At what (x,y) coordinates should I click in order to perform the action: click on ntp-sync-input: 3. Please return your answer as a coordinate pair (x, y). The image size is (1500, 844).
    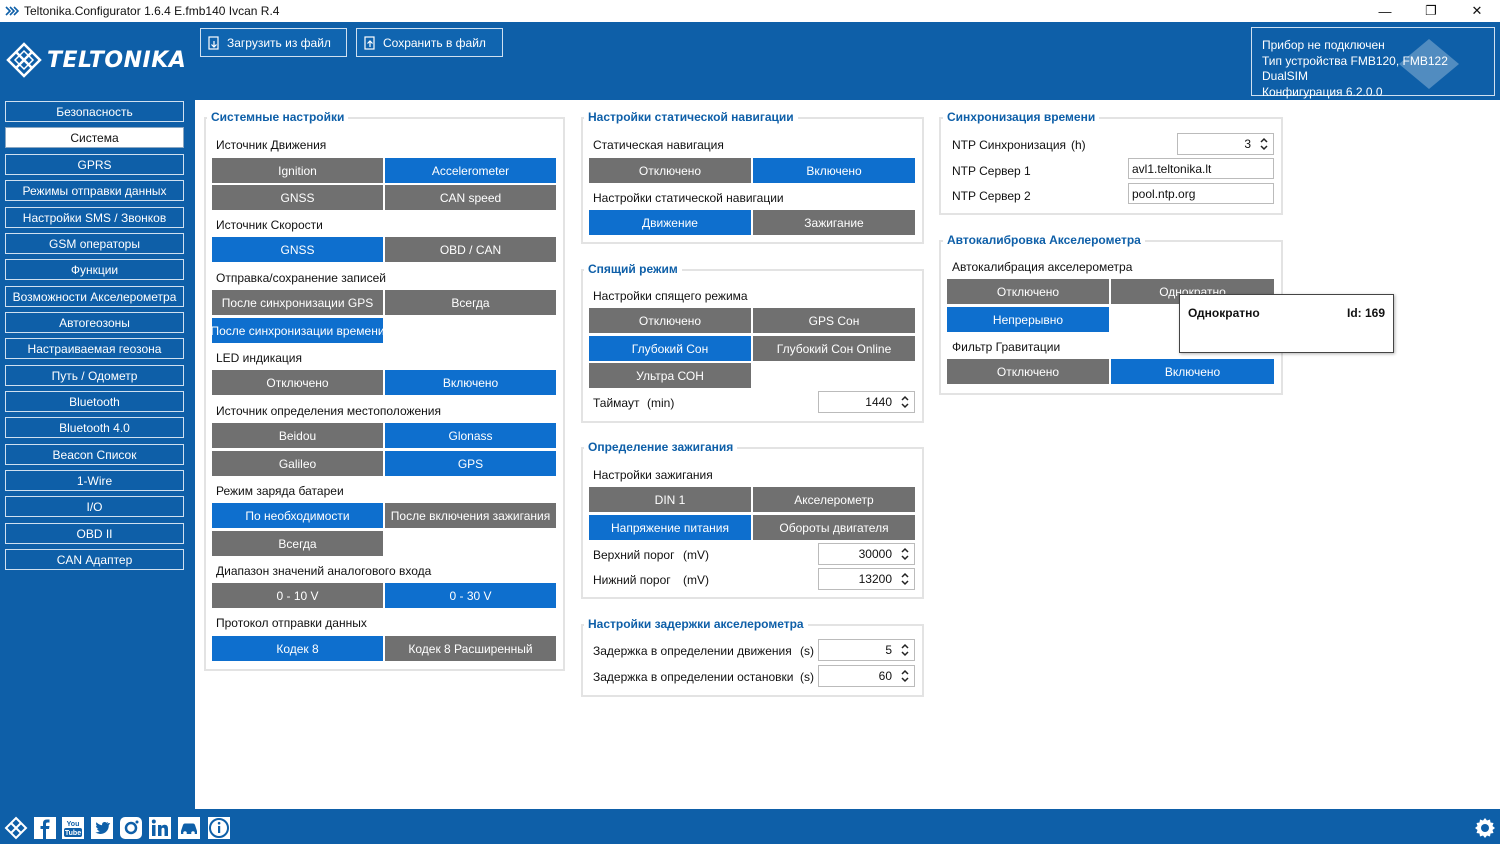
    Looking at the image, I should click on (1225, 144).